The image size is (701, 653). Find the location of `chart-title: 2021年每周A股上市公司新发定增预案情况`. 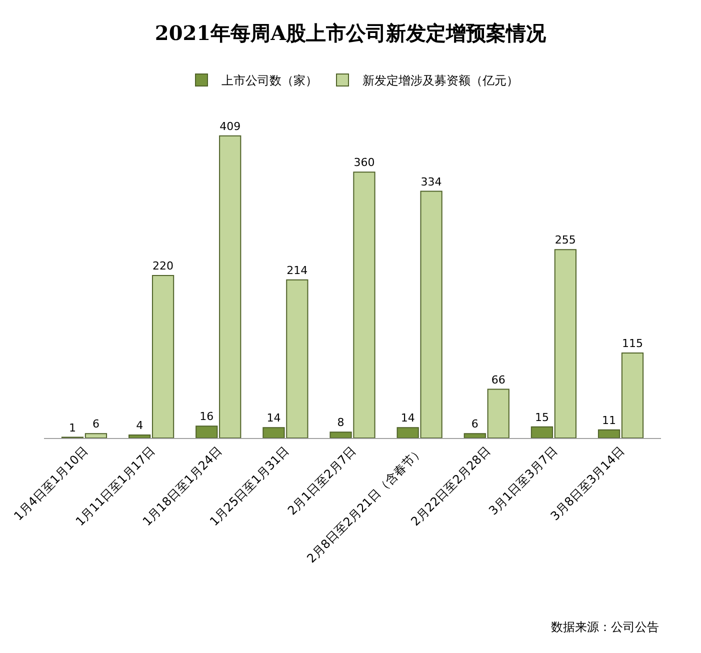

chart-title: 2021年每周A股上市公司新发定增预案情况 is located at coordinates (351, 33).